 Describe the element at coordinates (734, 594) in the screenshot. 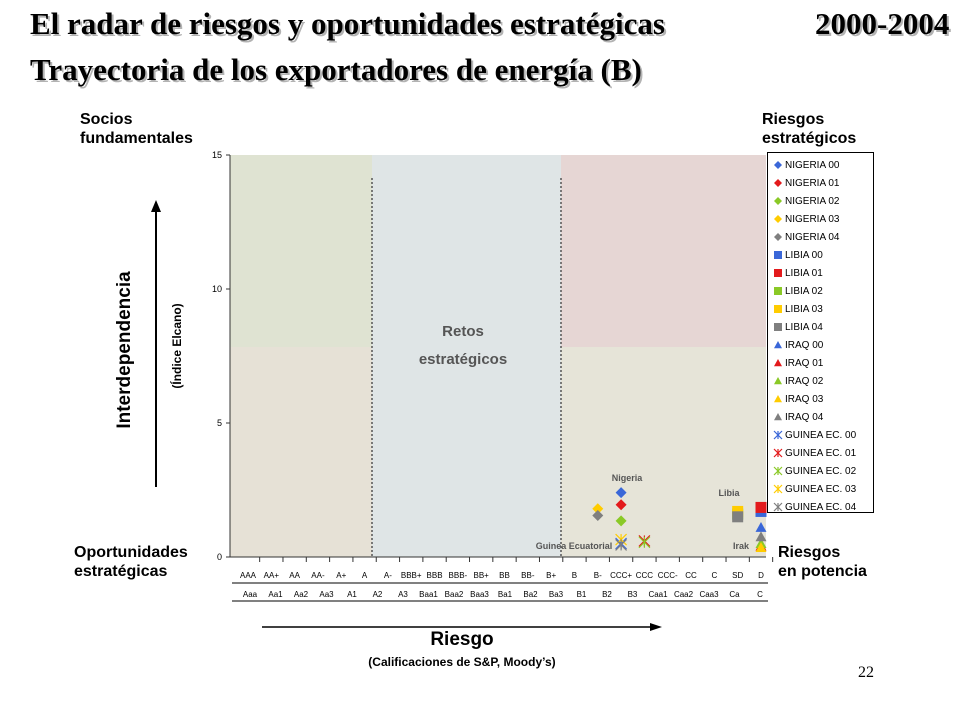

I see `moodys-rating-label: Ca` at that location.